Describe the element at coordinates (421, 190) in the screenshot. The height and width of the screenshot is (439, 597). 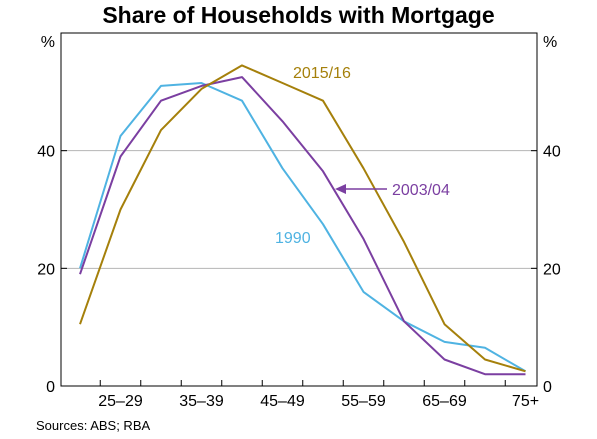
I see `annotation-2003-04: 2003/04` at that location.